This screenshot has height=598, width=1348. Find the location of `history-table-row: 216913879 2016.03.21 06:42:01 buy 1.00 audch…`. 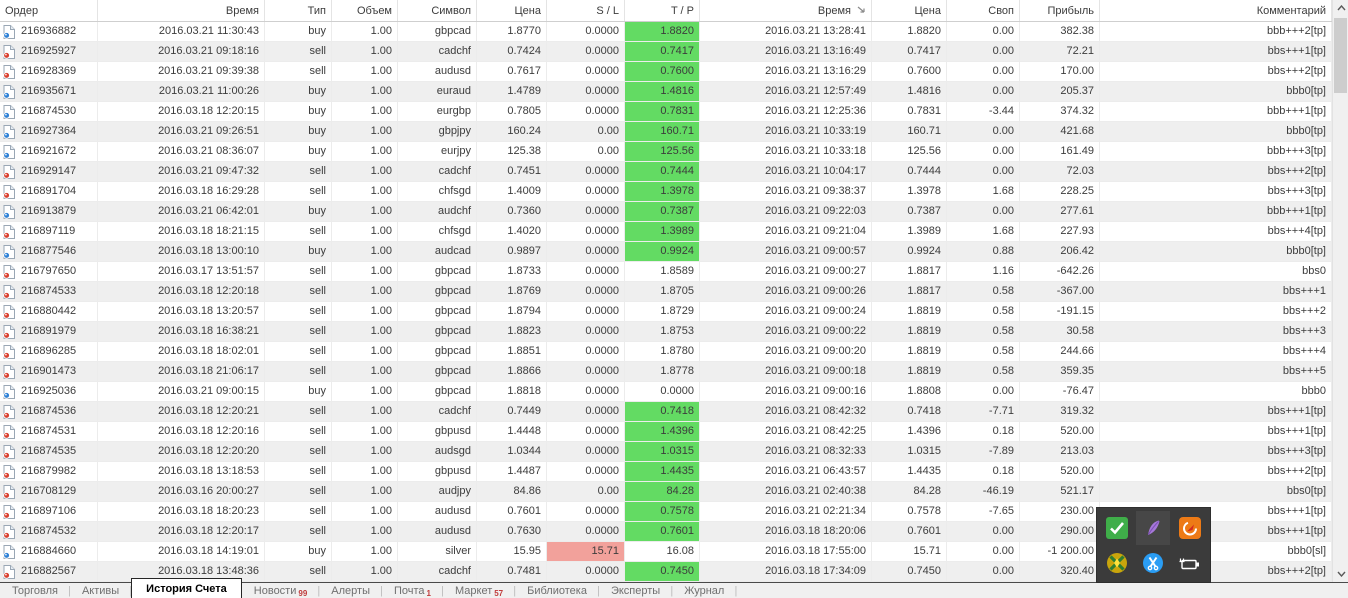

history-table-row: 216913879 2016.03.21 06:42:01 buy 1.00 audch… is located at coordinates (666, 212).